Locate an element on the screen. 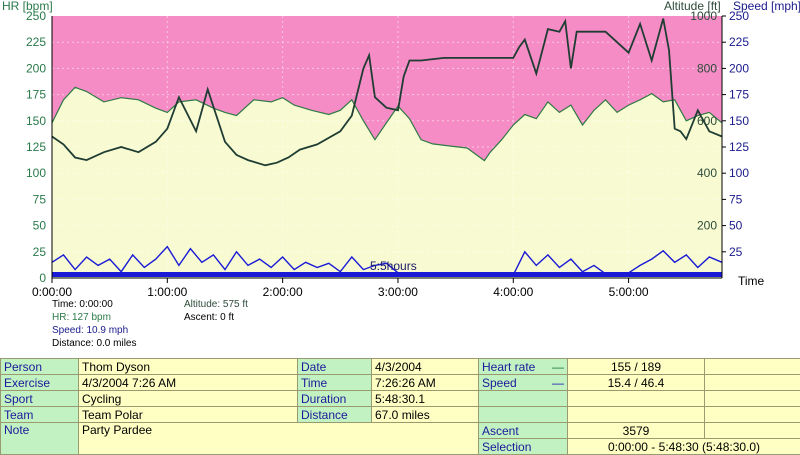 Image resolution: width=800 pixels, height=455 pixels. hr-tick-label: 100 is located at coordinates (36, 173).